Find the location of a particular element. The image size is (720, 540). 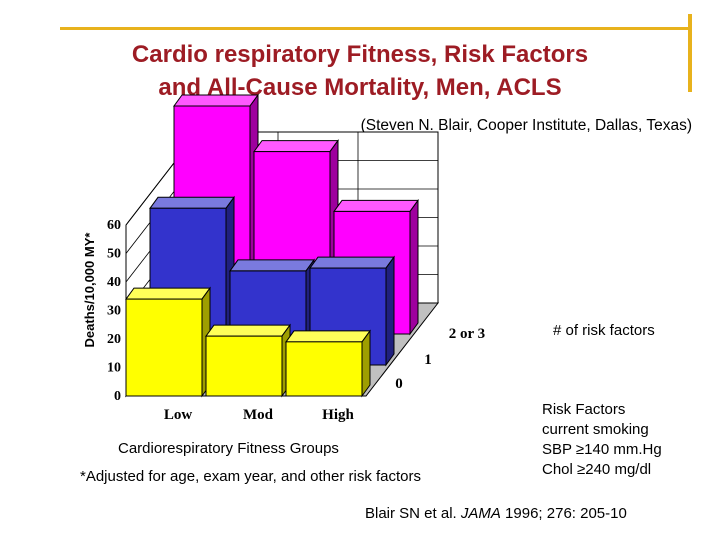

y-tick-label: 10 is located at coordinates (114, 368).